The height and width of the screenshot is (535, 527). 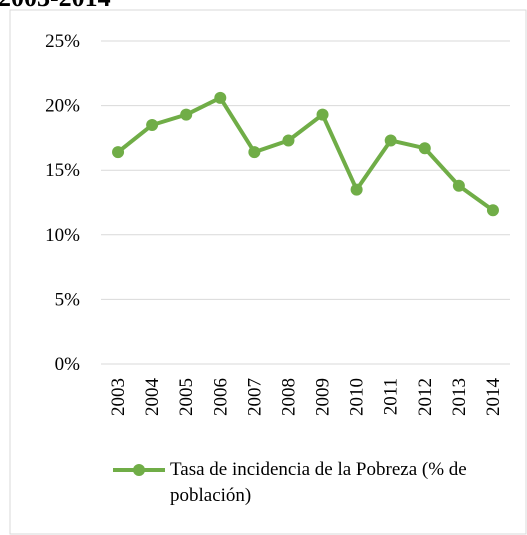 What do you see at coordinates (62, 235) in the screenshot?
I see `y-tick-label: 10%` at bounding box center [62, 235].